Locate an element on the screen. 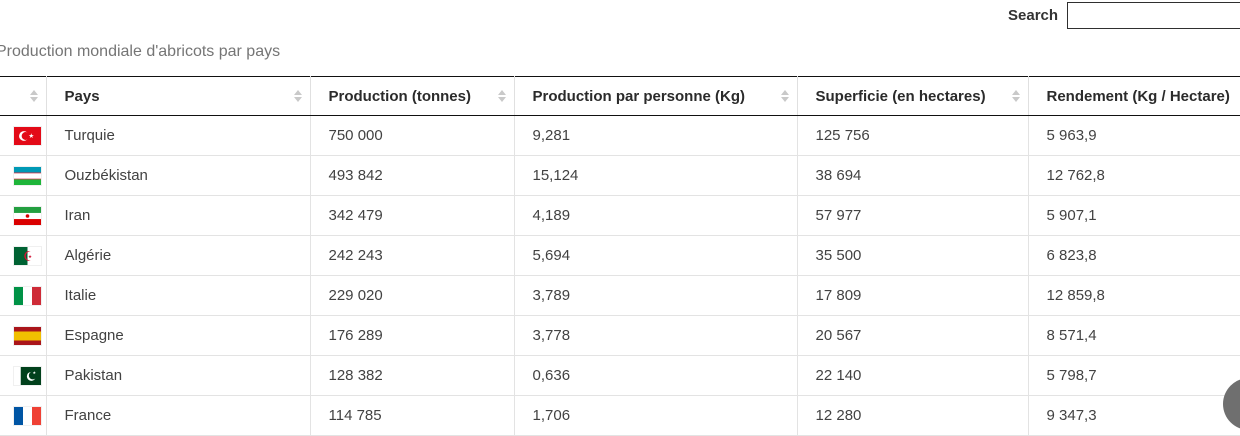 The width and height of the screenshot is (1240, 436). turkey-flag-icon: ★ is located at coordinates (27, 135).